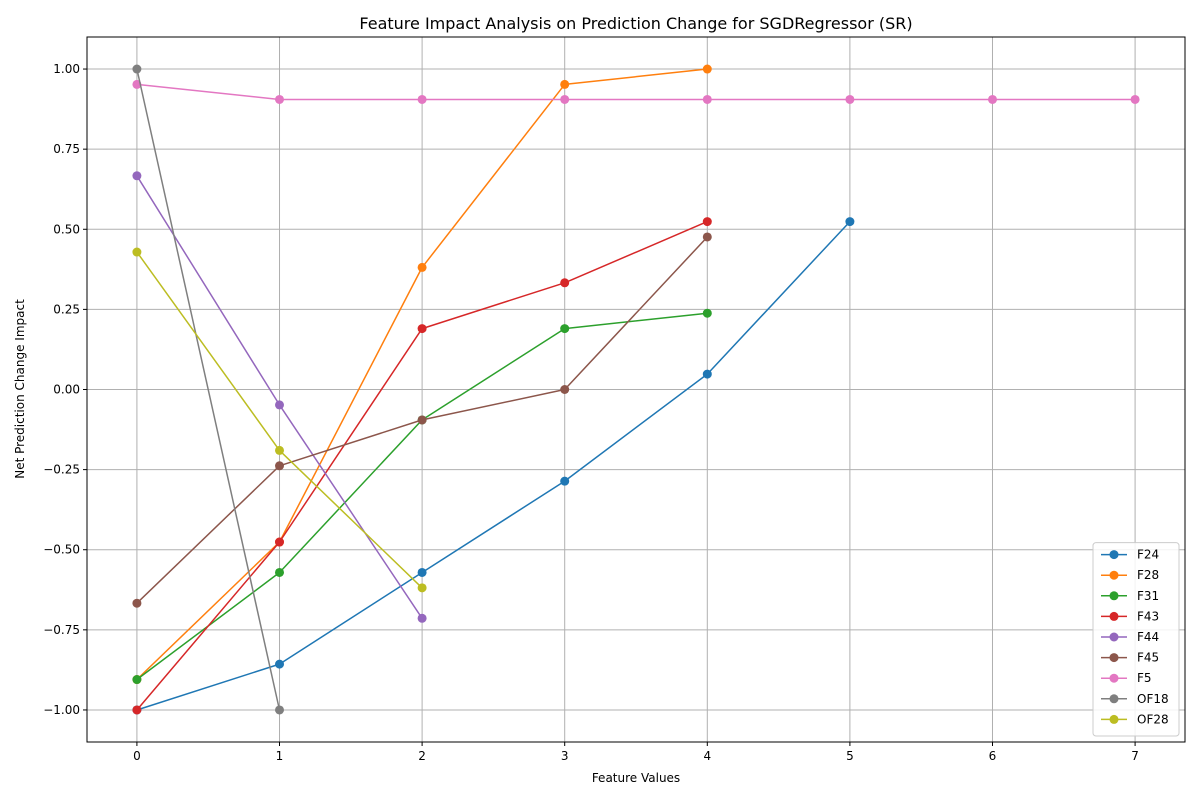 The image size is (1200, 800). Describe the element at coordinates (1148, 637) in the screenshot. I see `legend-label: F44` at that location.